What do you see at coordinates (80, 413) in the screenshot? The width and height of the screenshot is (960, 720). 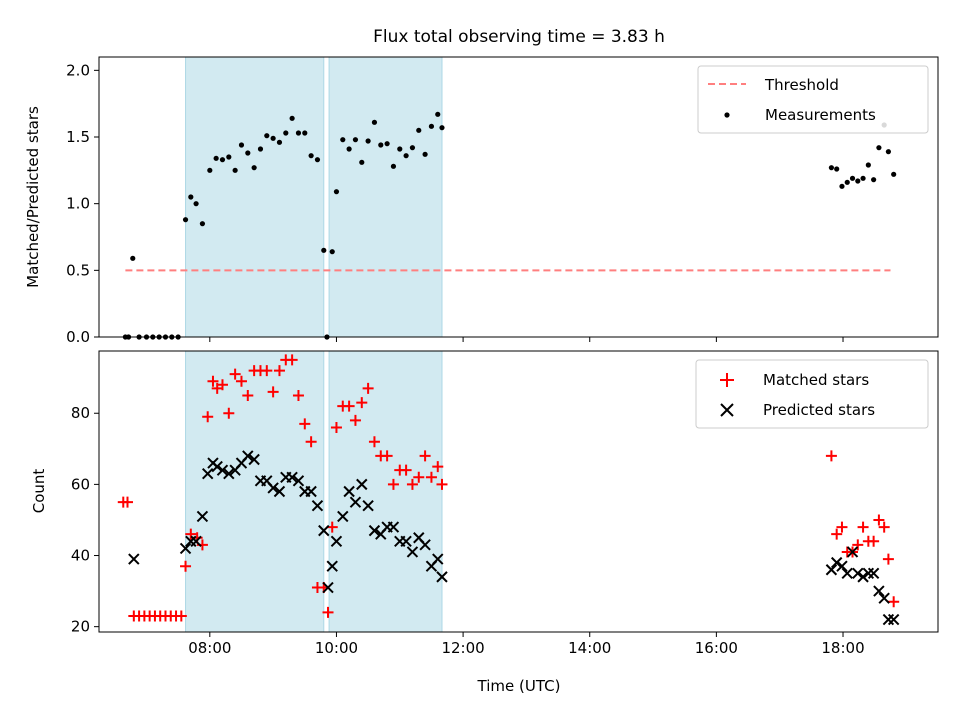 I see `bottom-y-tick-label: 80` at bounding box center [80, 413].